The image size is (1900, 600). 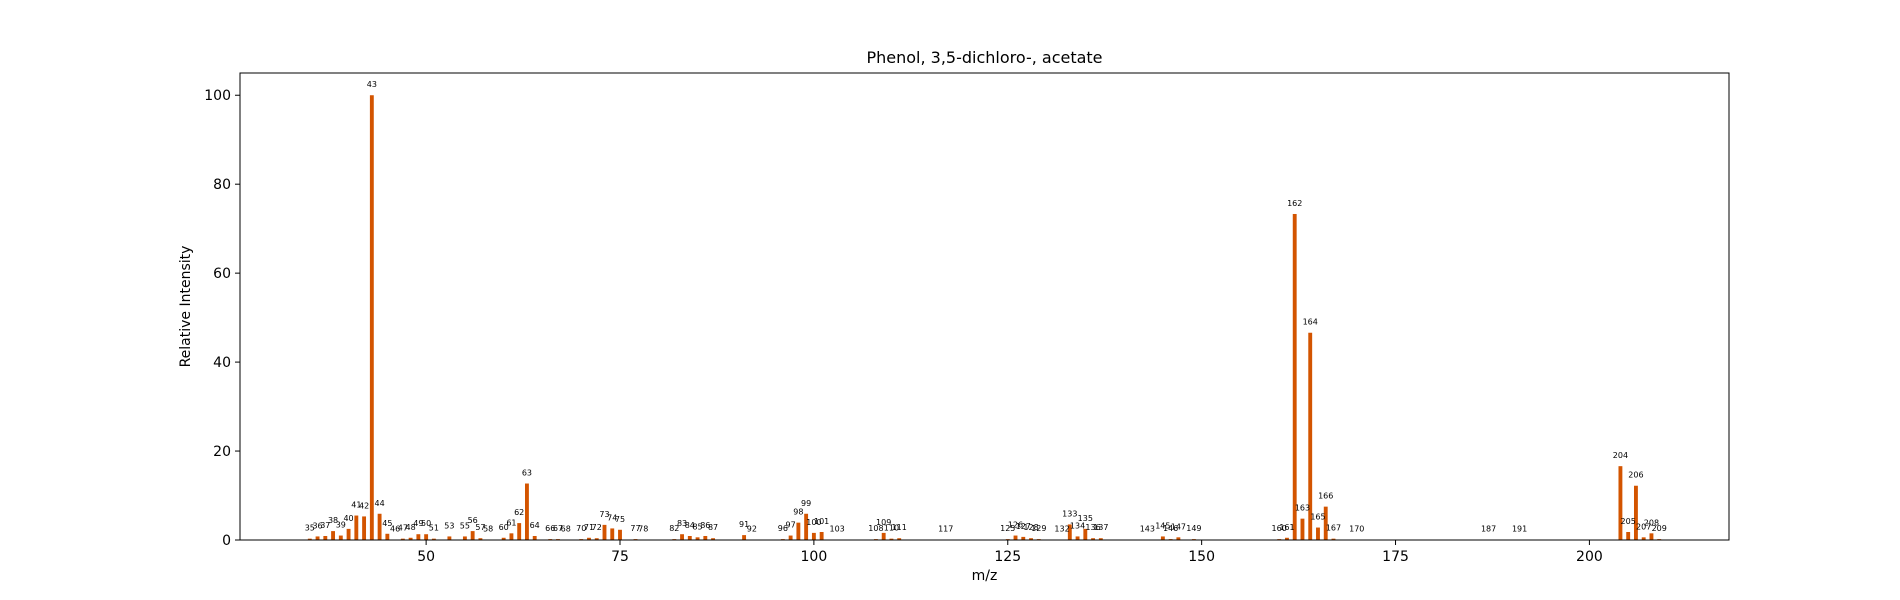 I want to click on peak-label: 46, so click(x=395, y=529).